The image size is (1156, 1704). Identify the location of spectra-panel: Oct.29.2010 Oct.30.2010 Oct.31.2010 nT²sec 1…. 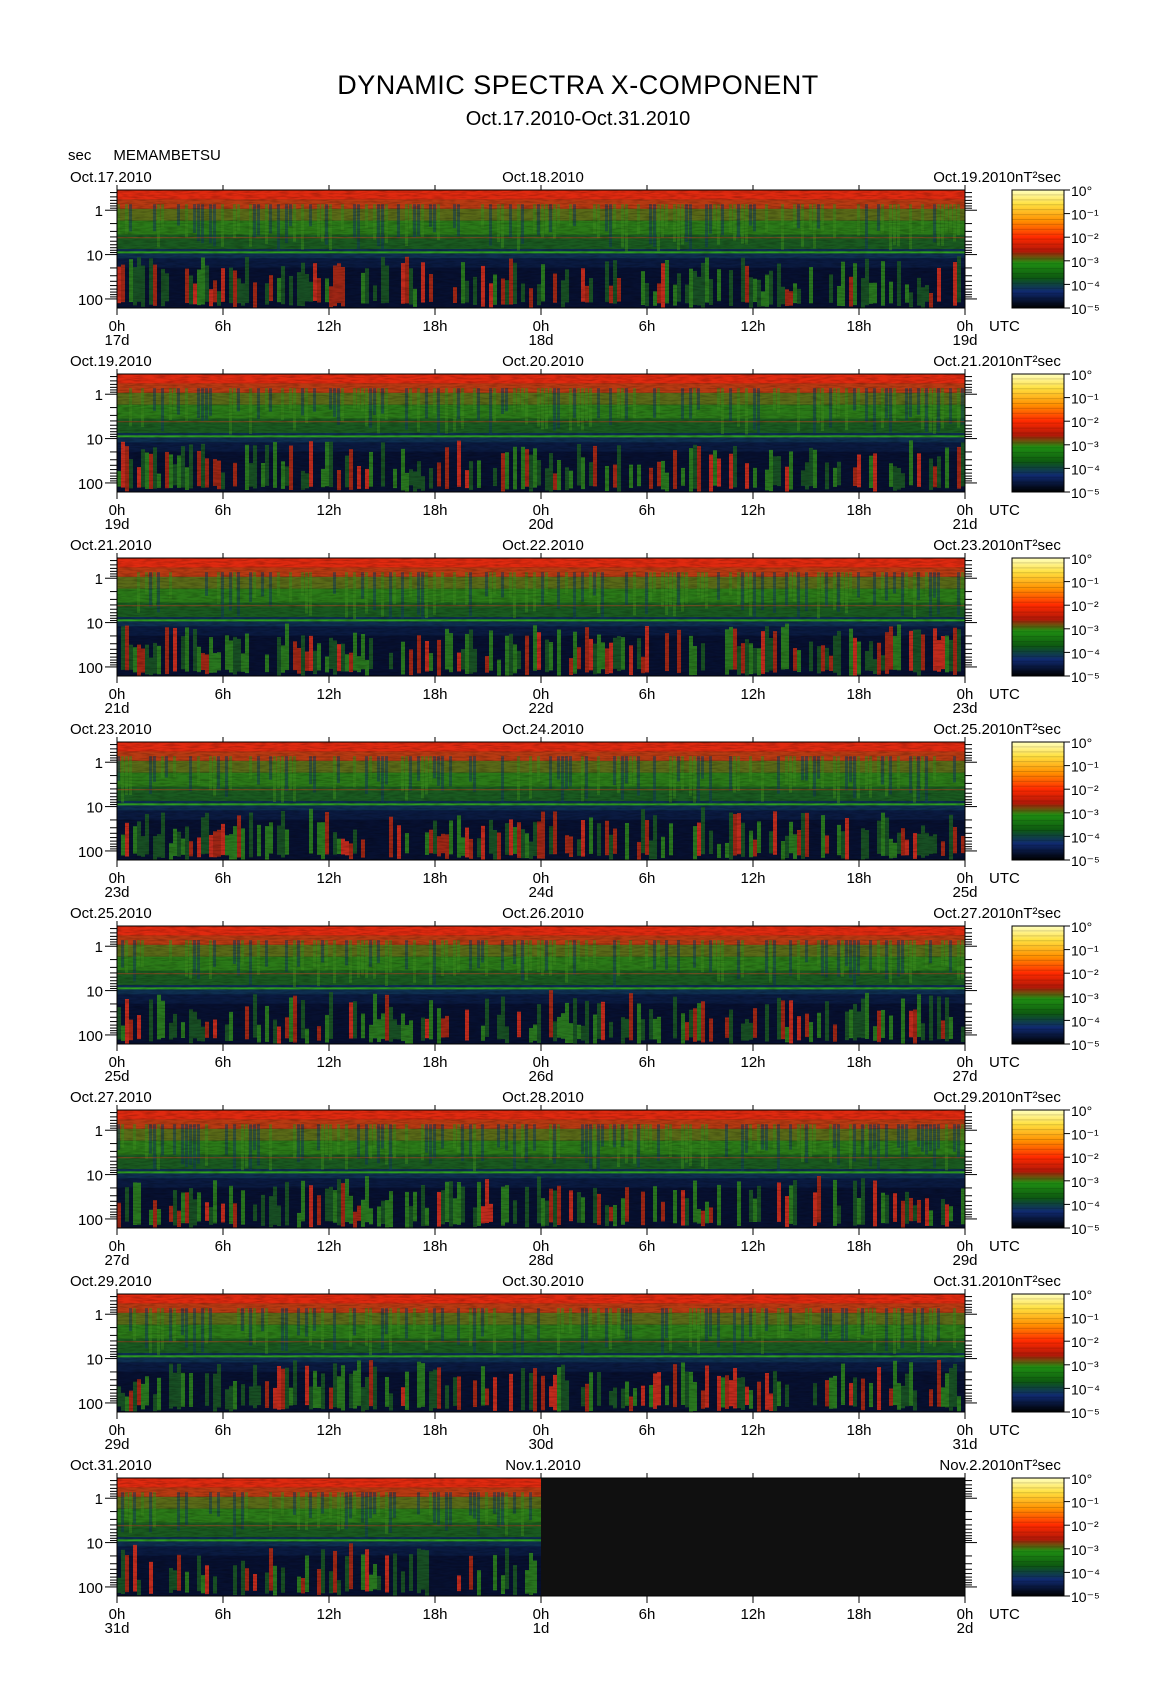
(585, 1363).